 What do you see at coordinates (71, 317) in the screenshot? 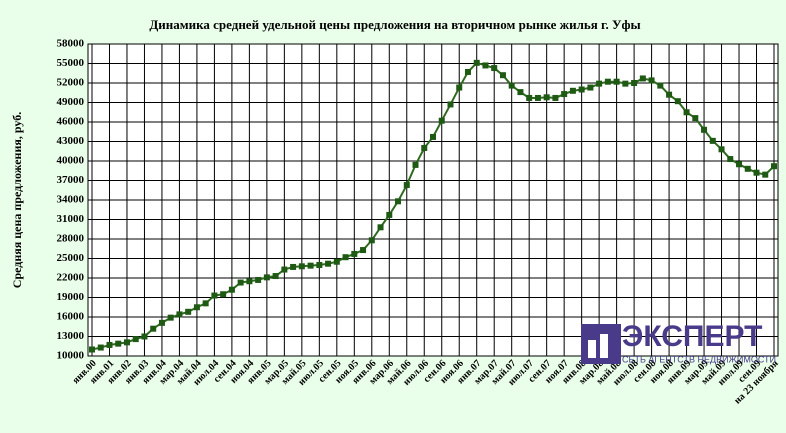
I see `y-tick-label: 16000` at bounding box center [71, 317].